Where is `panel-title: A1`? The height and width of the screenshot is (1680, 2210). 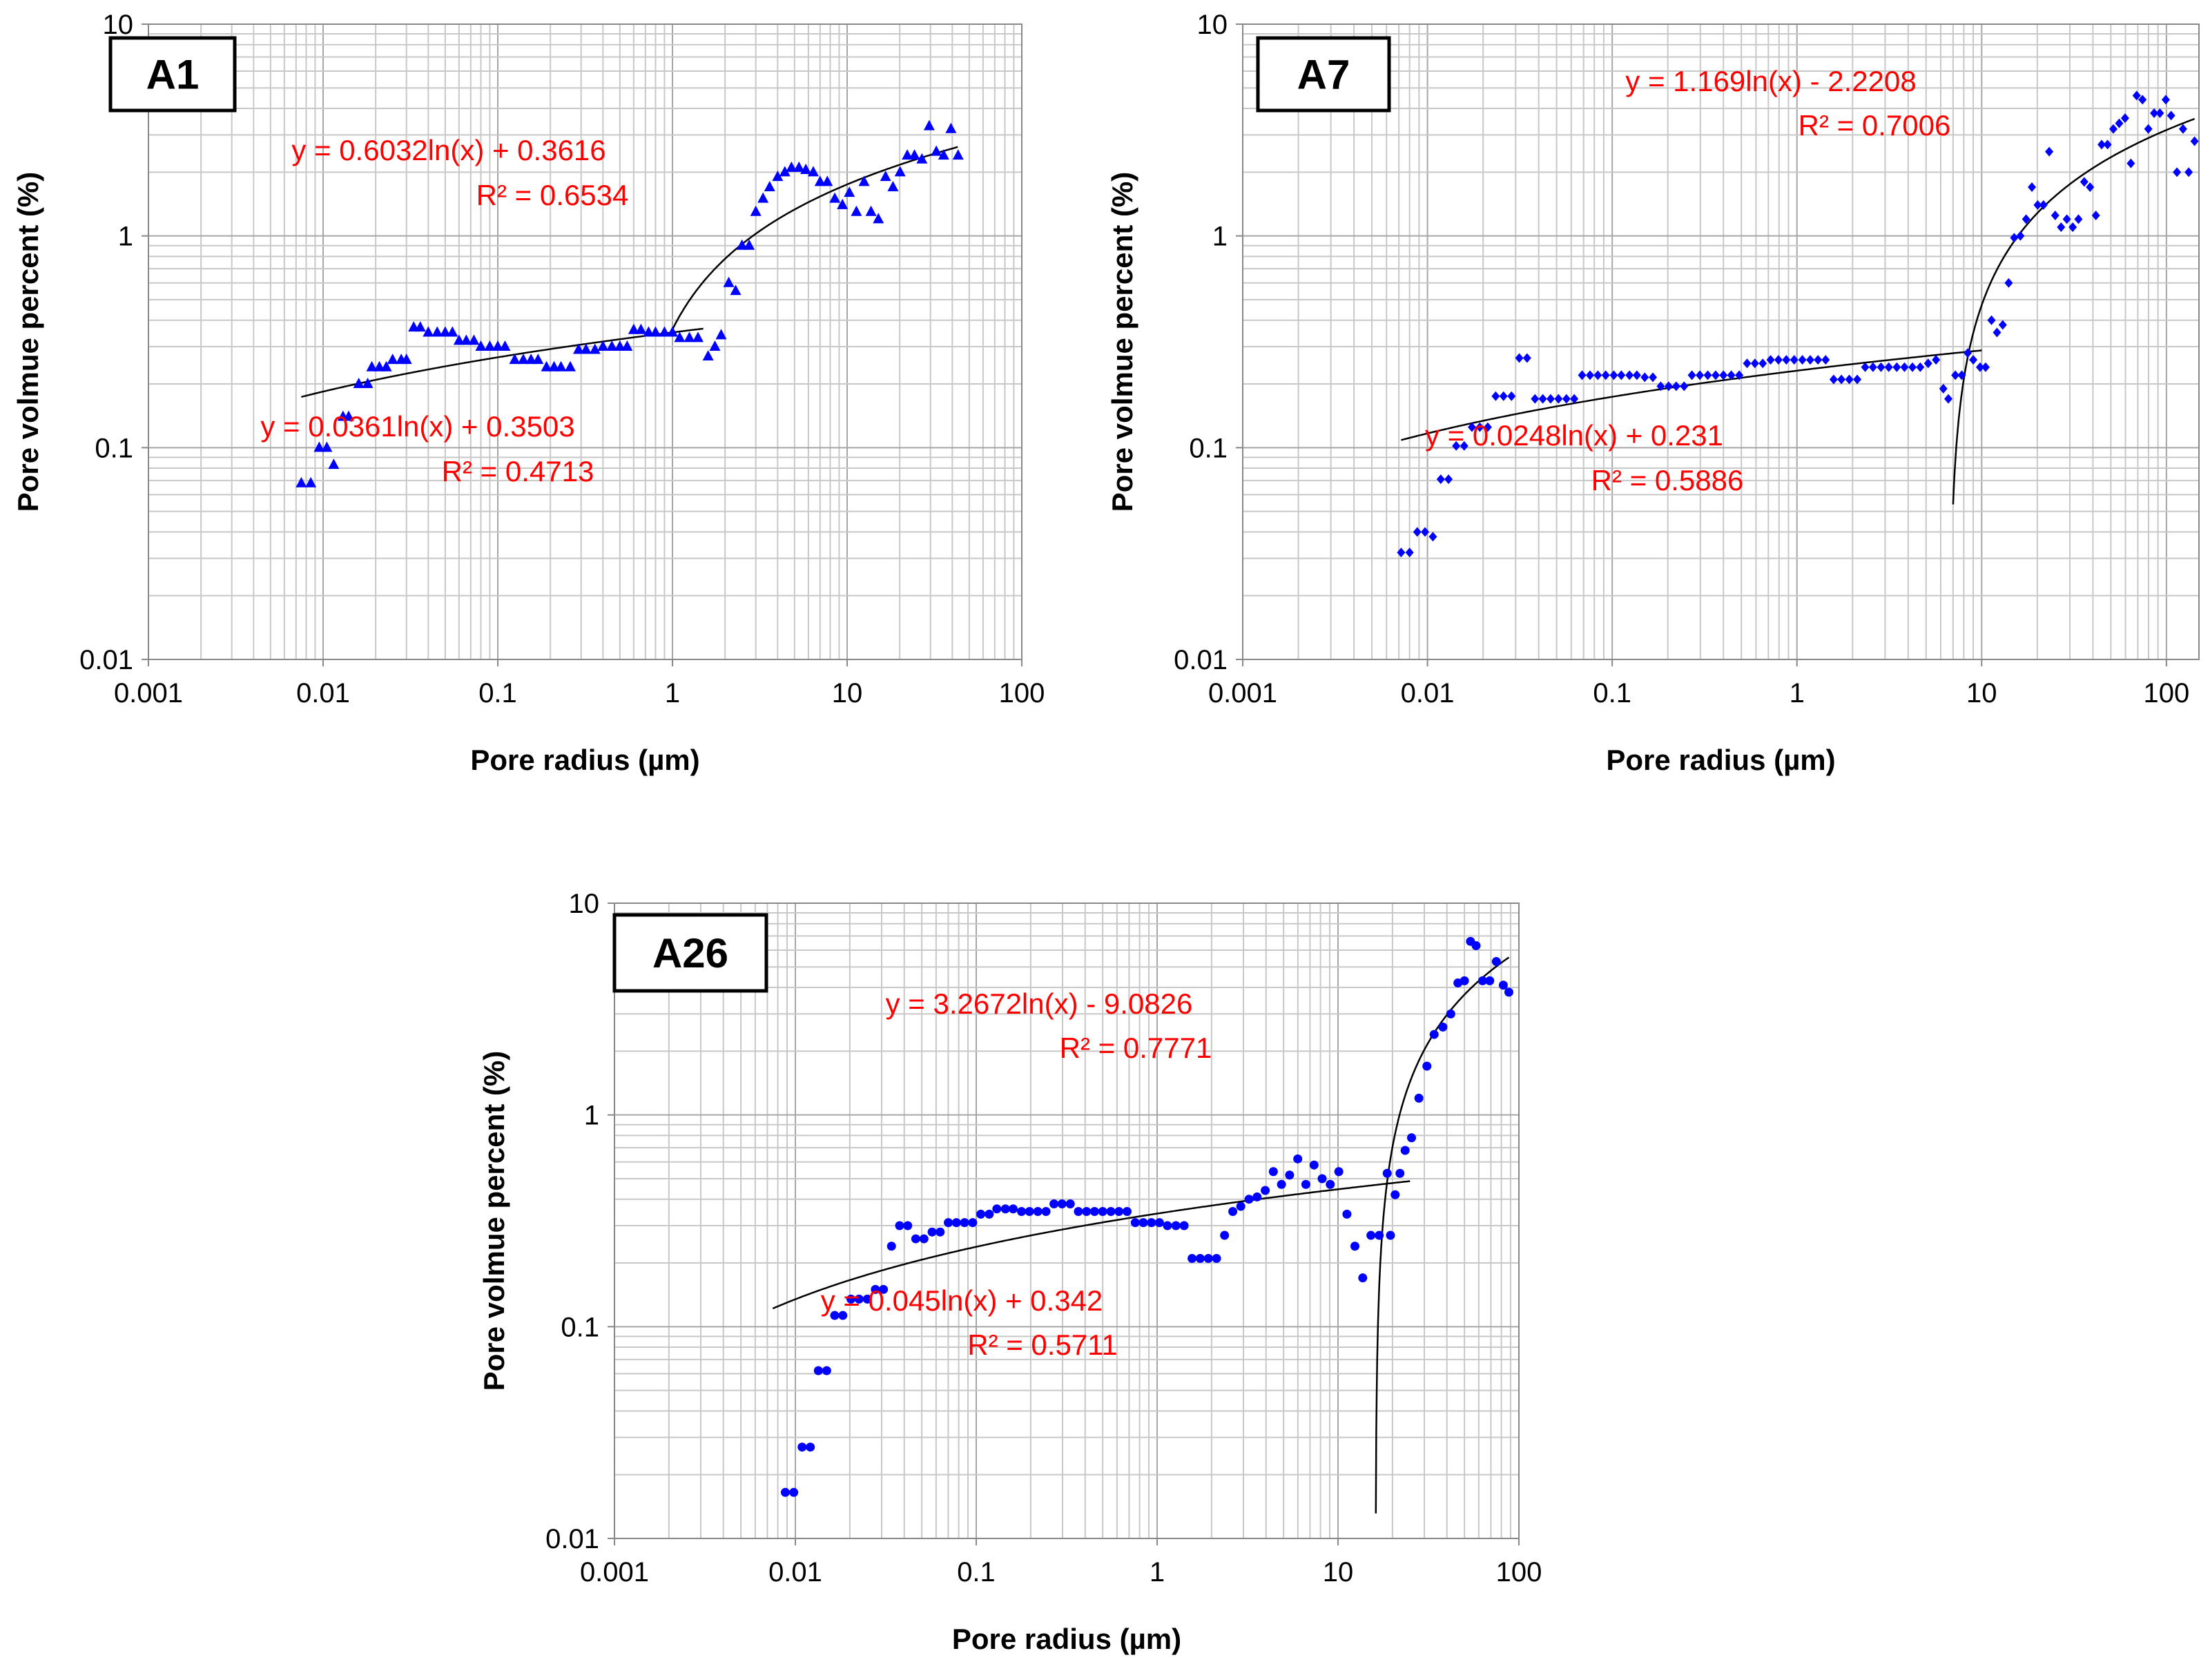 panel-title: A1 is located at coordinates (173, 75).